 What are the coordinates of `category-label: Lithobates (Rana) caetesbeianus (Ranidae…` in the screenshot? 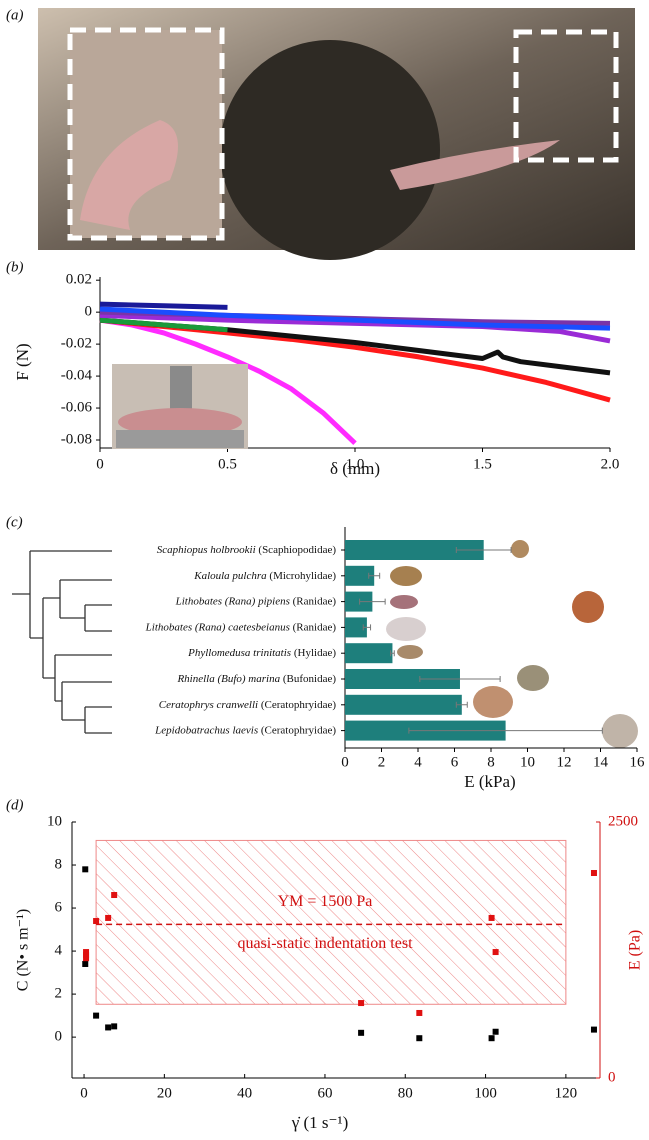 It's located at (241, 627).